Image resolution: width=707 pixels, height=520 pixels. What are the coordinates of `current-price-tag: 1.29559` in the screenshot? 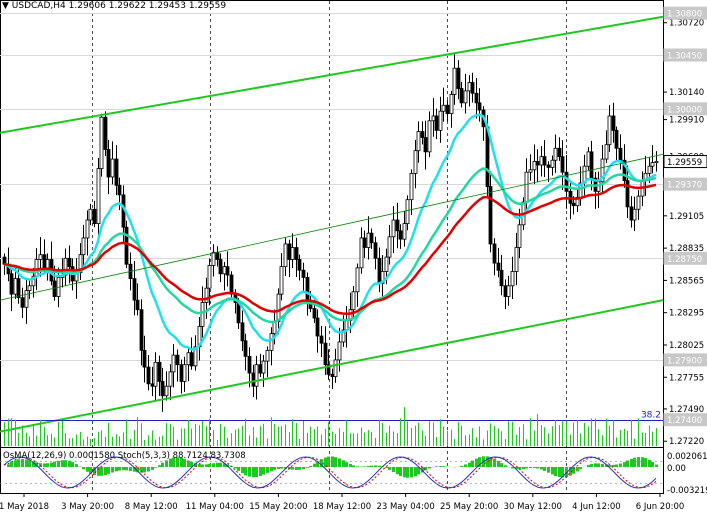 It's located at (685, 162).